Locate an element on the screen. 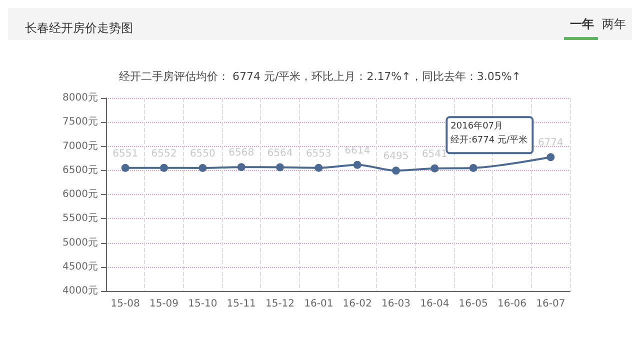 Image resolution: width=640 pixels, height=339 pixels. chart-title: 长春经开房价走势图 is located at coordinates (79, 28).